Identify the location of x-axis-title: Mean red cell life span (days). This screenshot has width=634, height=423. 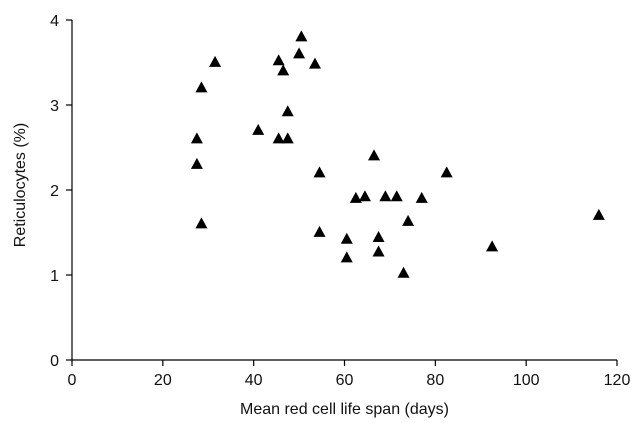
(344, 409).